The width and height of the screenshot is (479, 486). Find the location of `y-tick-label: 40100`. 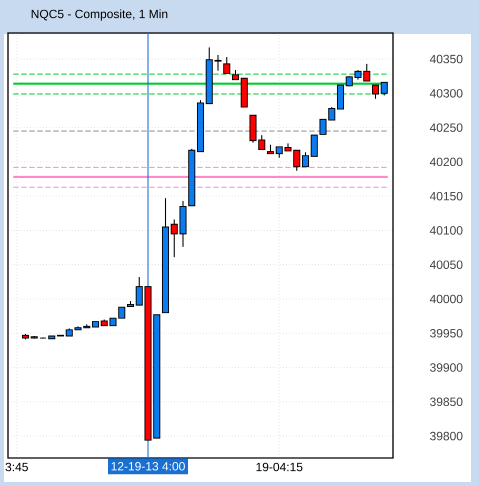

y-tick-label: 40100 is located at coordinates (446, 230).